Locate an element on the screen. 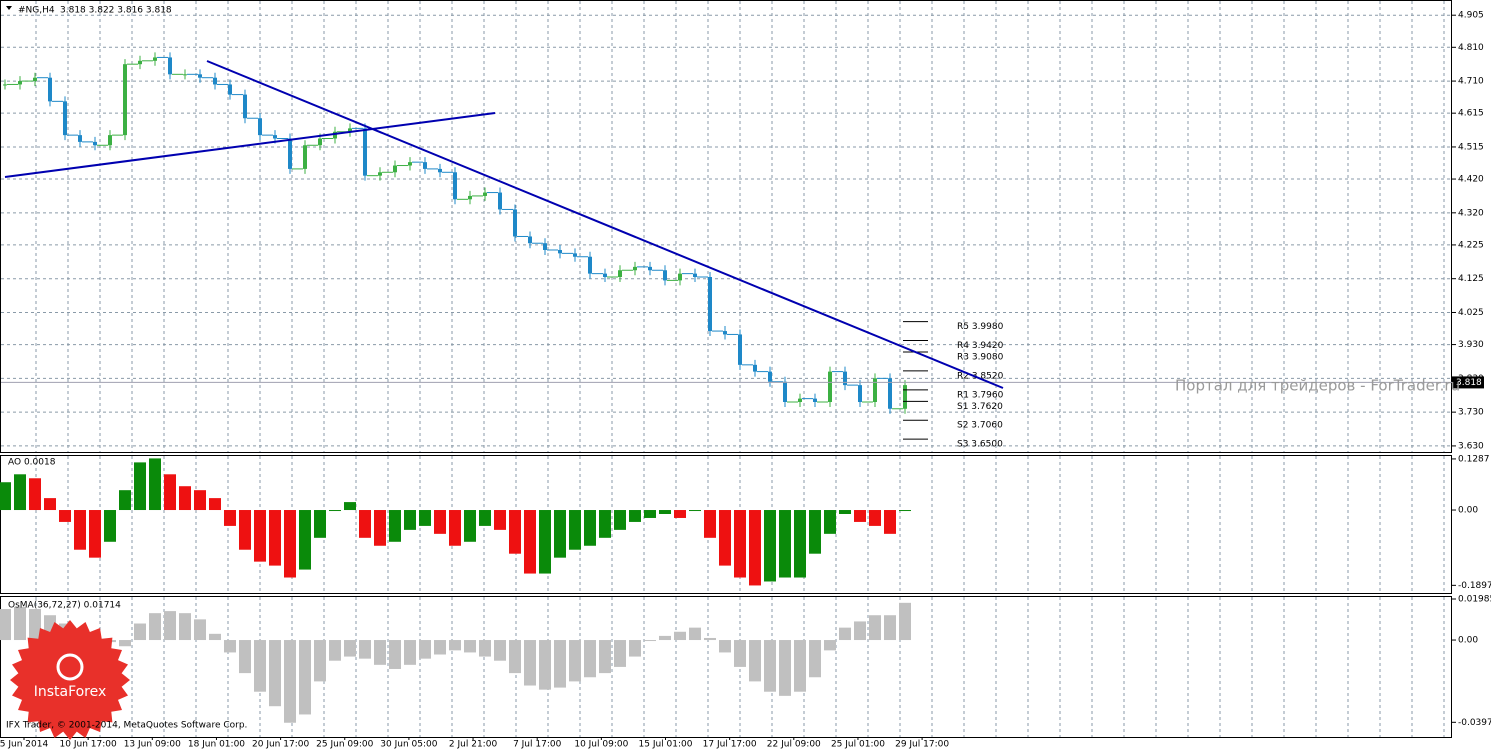 This screenshot has width=1491, height=751. logo-icon is located at coordinates (70, 667).